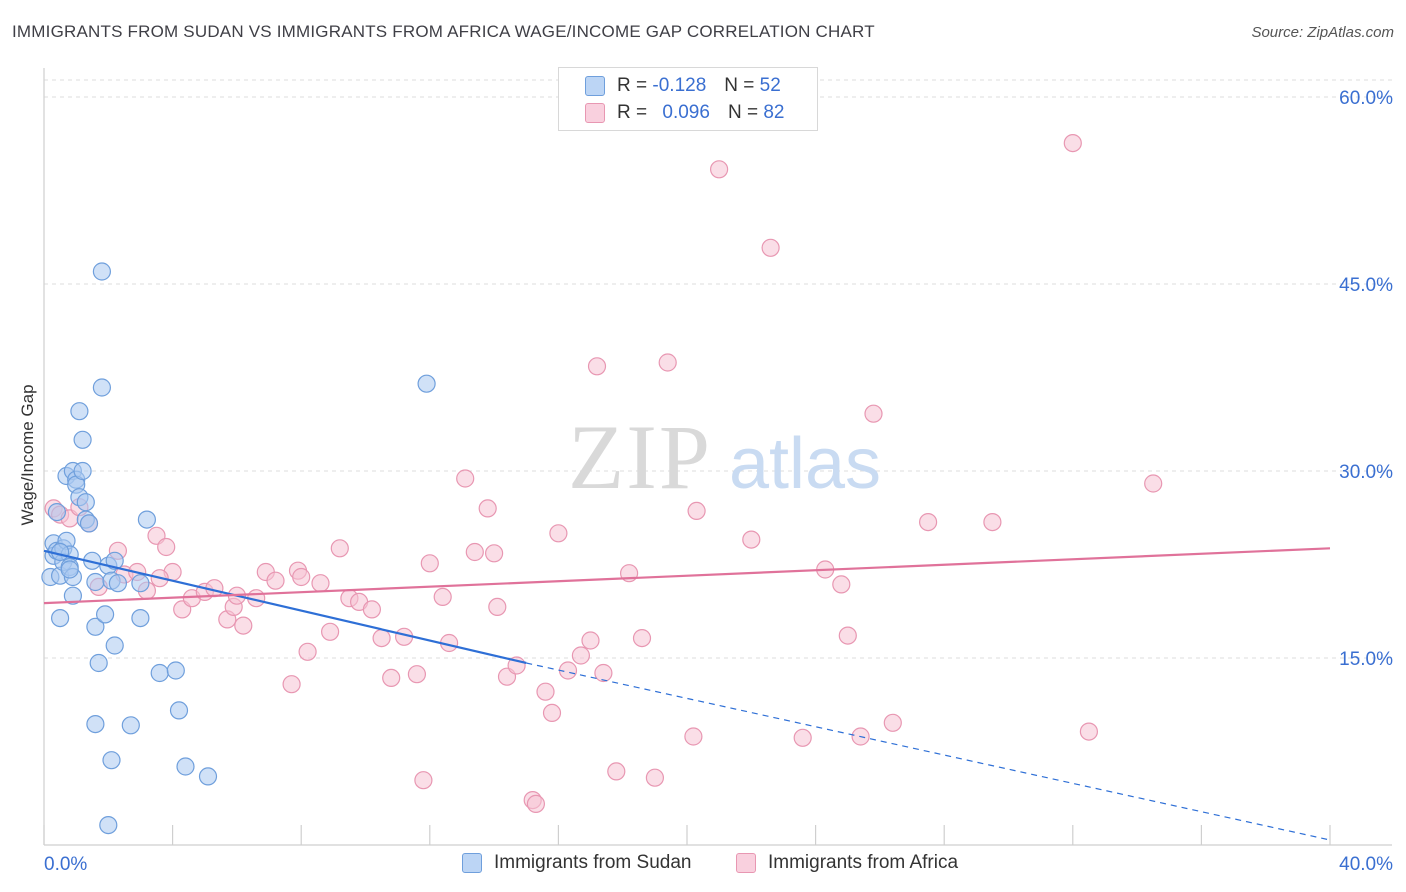 The image size is (1406, 892). I want to click on sudan-trend-line, so click(285, 607).